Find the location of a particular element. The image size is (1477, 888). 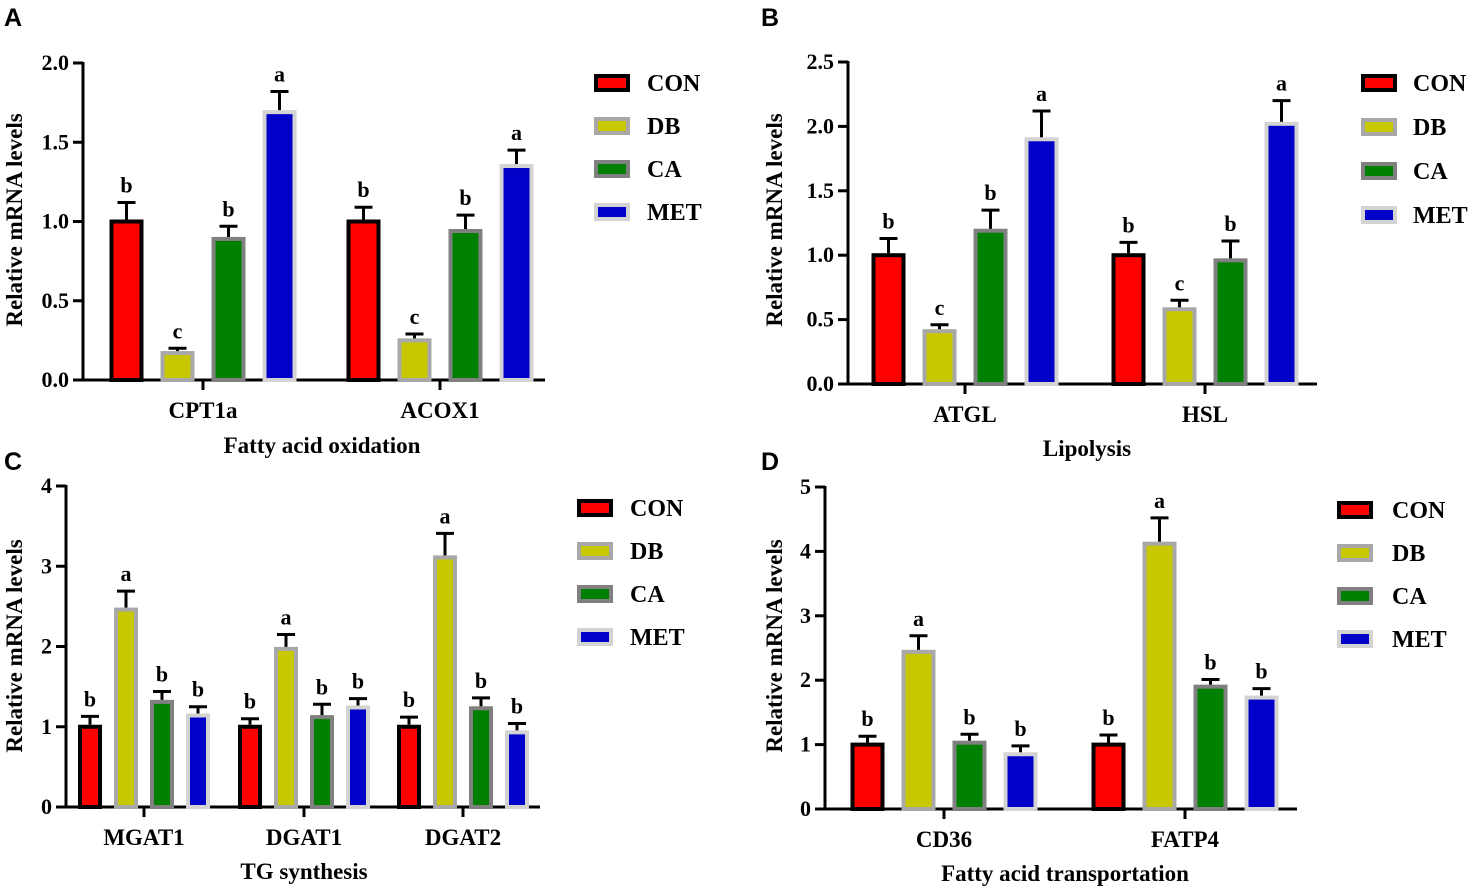

category-label: ACOX1 is located at coordinates (439, 410).